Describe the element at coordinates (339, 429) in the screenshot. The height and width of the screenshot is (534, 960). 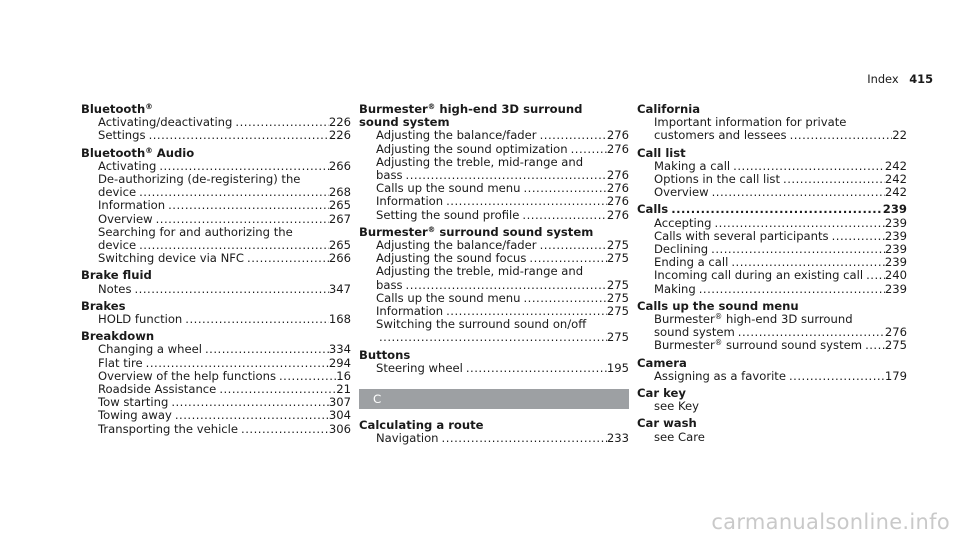
I see `page-ref: 306` at that location.